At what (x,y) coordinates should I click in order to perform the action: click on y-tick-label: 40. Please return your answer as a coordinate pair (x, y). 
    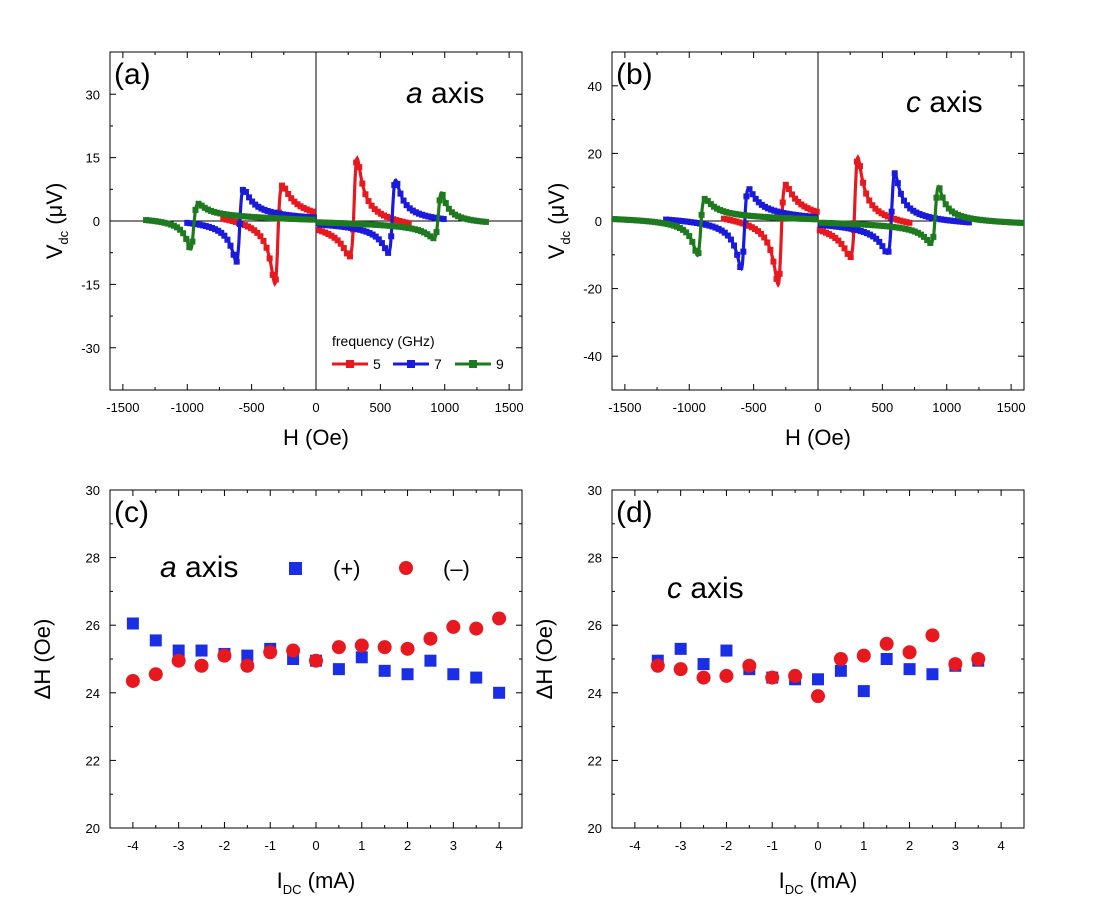
    Looking at the image, I should click on (595, 86).